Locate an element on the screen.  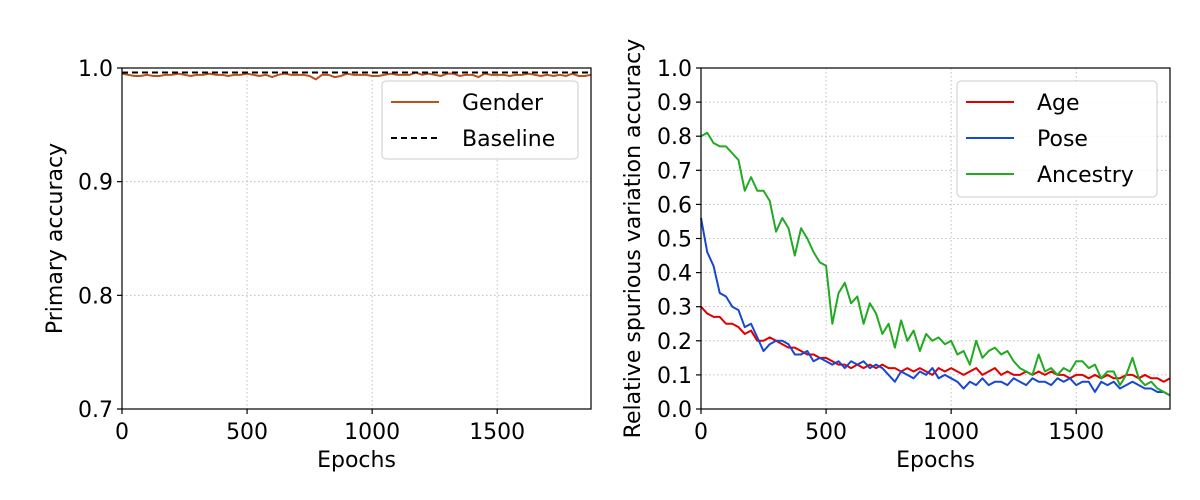
legend-label-pose: Pose is located at coordinates (1062, 139).